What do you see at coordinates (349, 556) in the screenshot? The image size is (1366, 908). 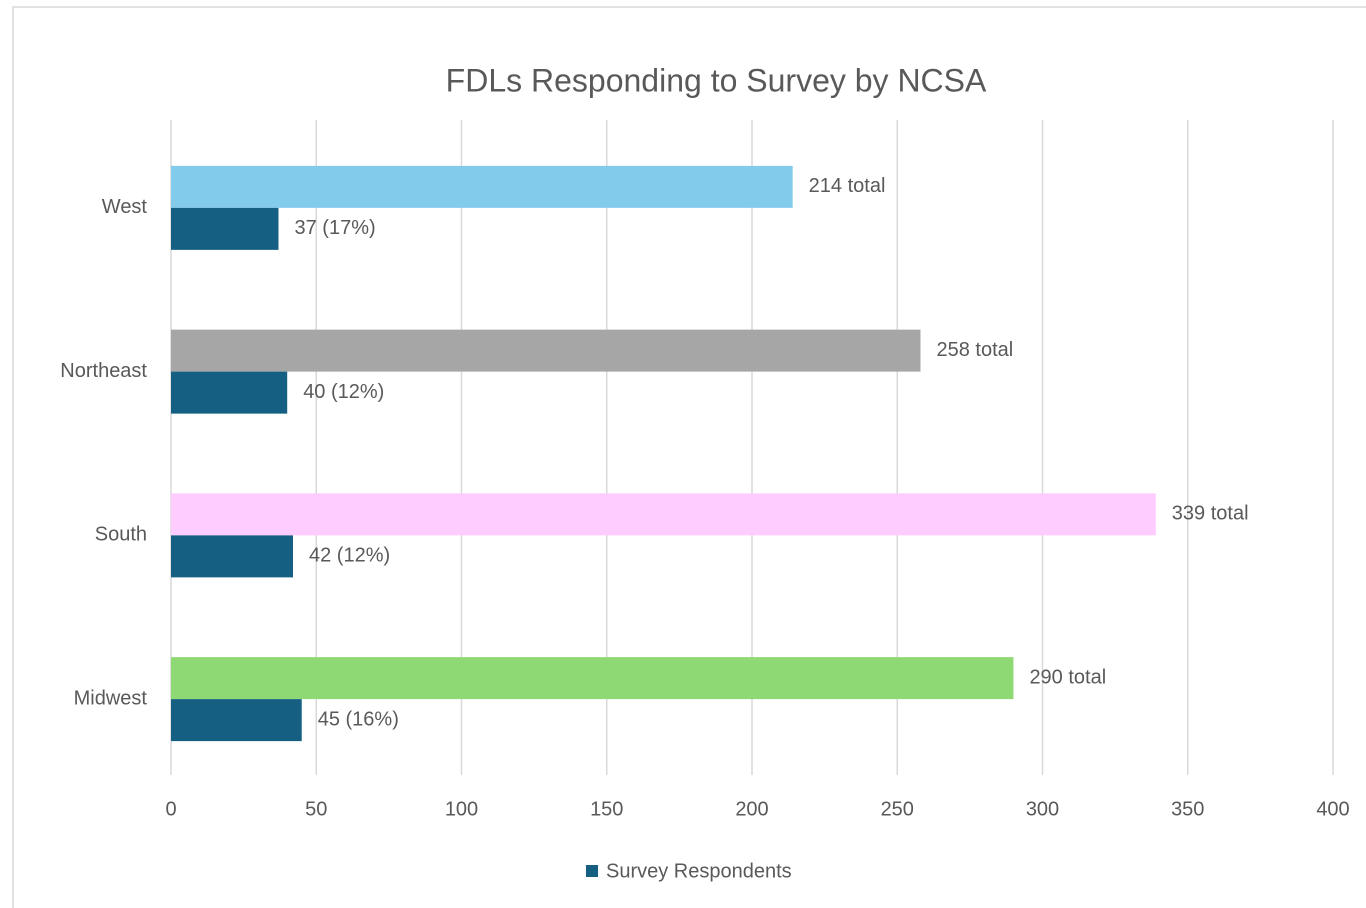 I see `data-label: 42 (12%)` at bounding box center [349, 556].